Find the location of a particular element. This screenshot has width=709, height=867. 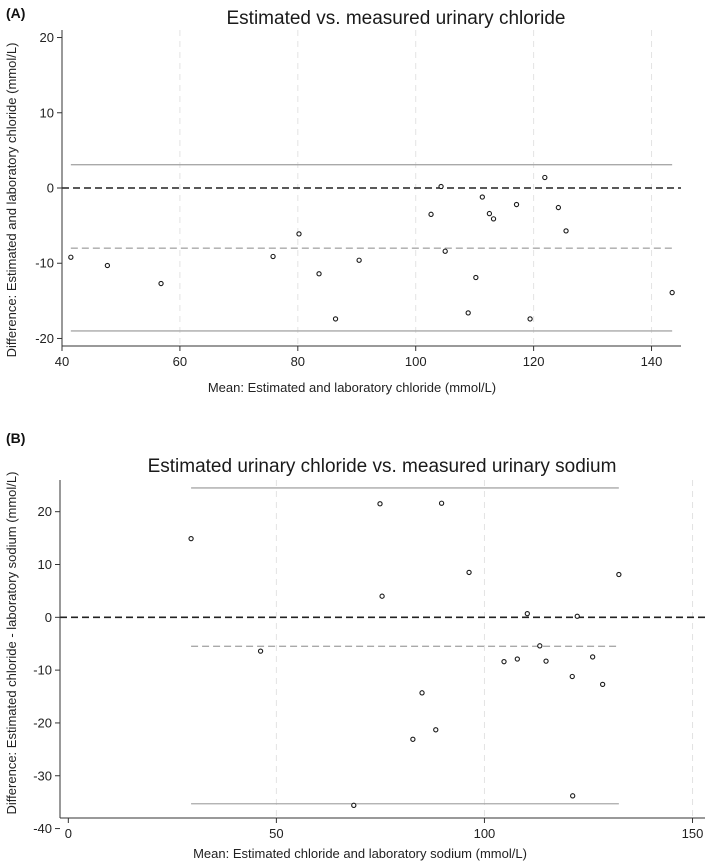

panel-a-x-tick-label: 80 is located at coordinates (298, 361).